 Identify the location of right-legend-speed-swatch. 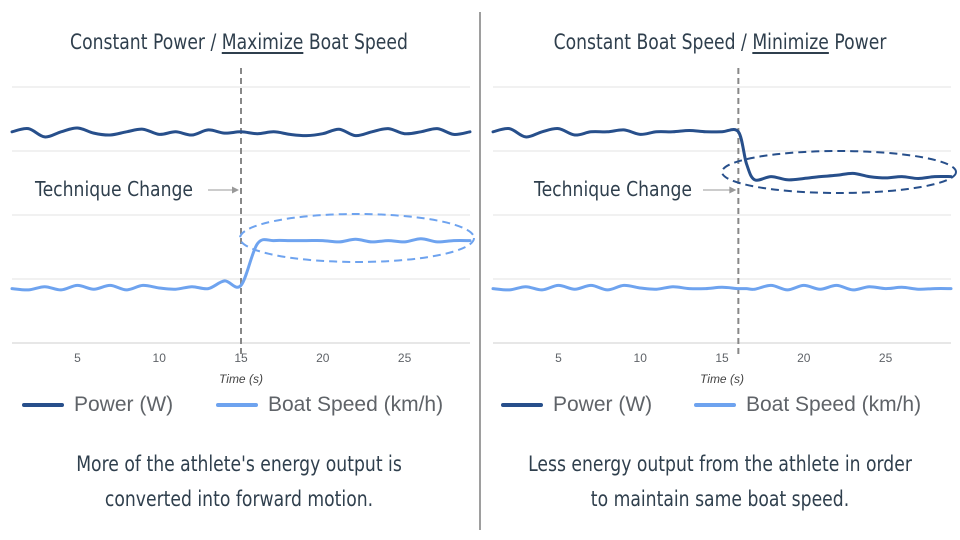
(715, 405).